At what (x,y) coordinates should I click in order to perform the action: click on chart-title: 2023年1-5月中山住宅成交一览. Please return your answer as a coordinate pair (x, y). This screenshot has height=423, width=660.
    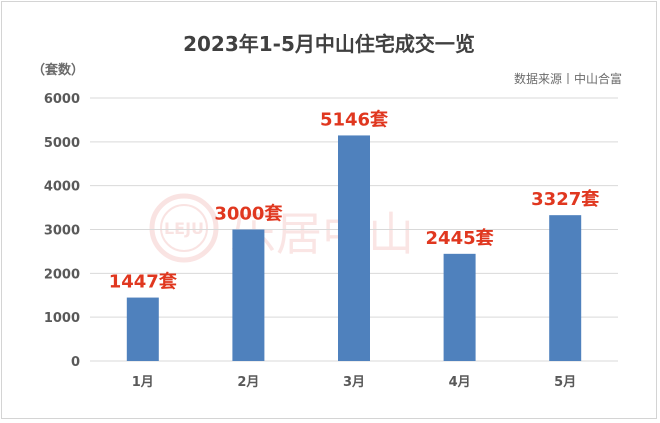
    Looking at the image, I should click on (329, 44).